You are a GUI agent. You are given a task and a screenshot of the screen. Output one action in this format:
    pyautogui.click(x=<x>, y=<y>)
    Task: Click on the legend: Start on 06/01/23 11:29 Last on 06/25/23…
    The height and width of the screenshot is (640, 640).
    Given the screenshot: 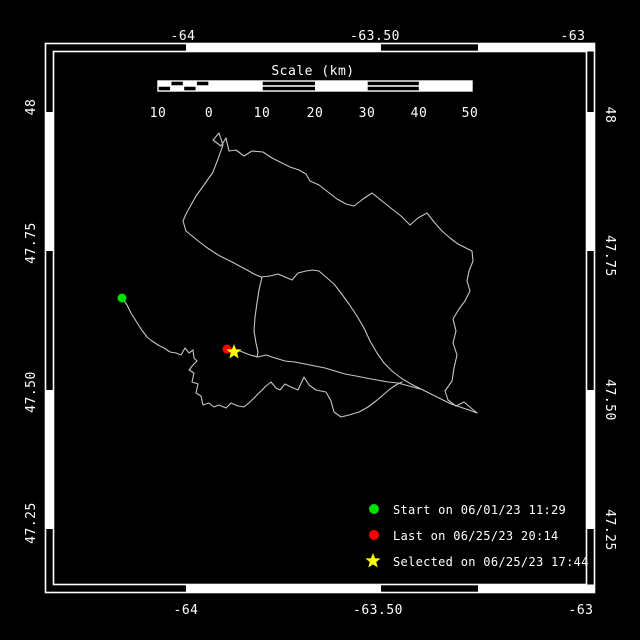 What is the action you would take?
    pyautogui.click(x=476, y=536)
    